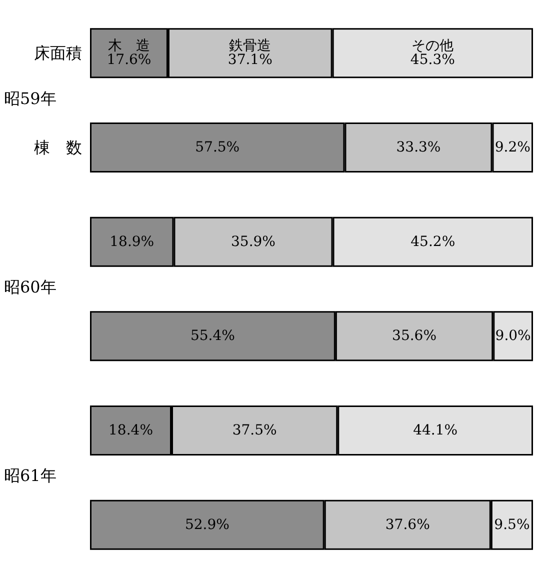 This screenshot has width=545, height=578. What do you see at coordinates (433, 46) in the screenshot?
I see `series-label: その他` at bounding box center [433, 46].